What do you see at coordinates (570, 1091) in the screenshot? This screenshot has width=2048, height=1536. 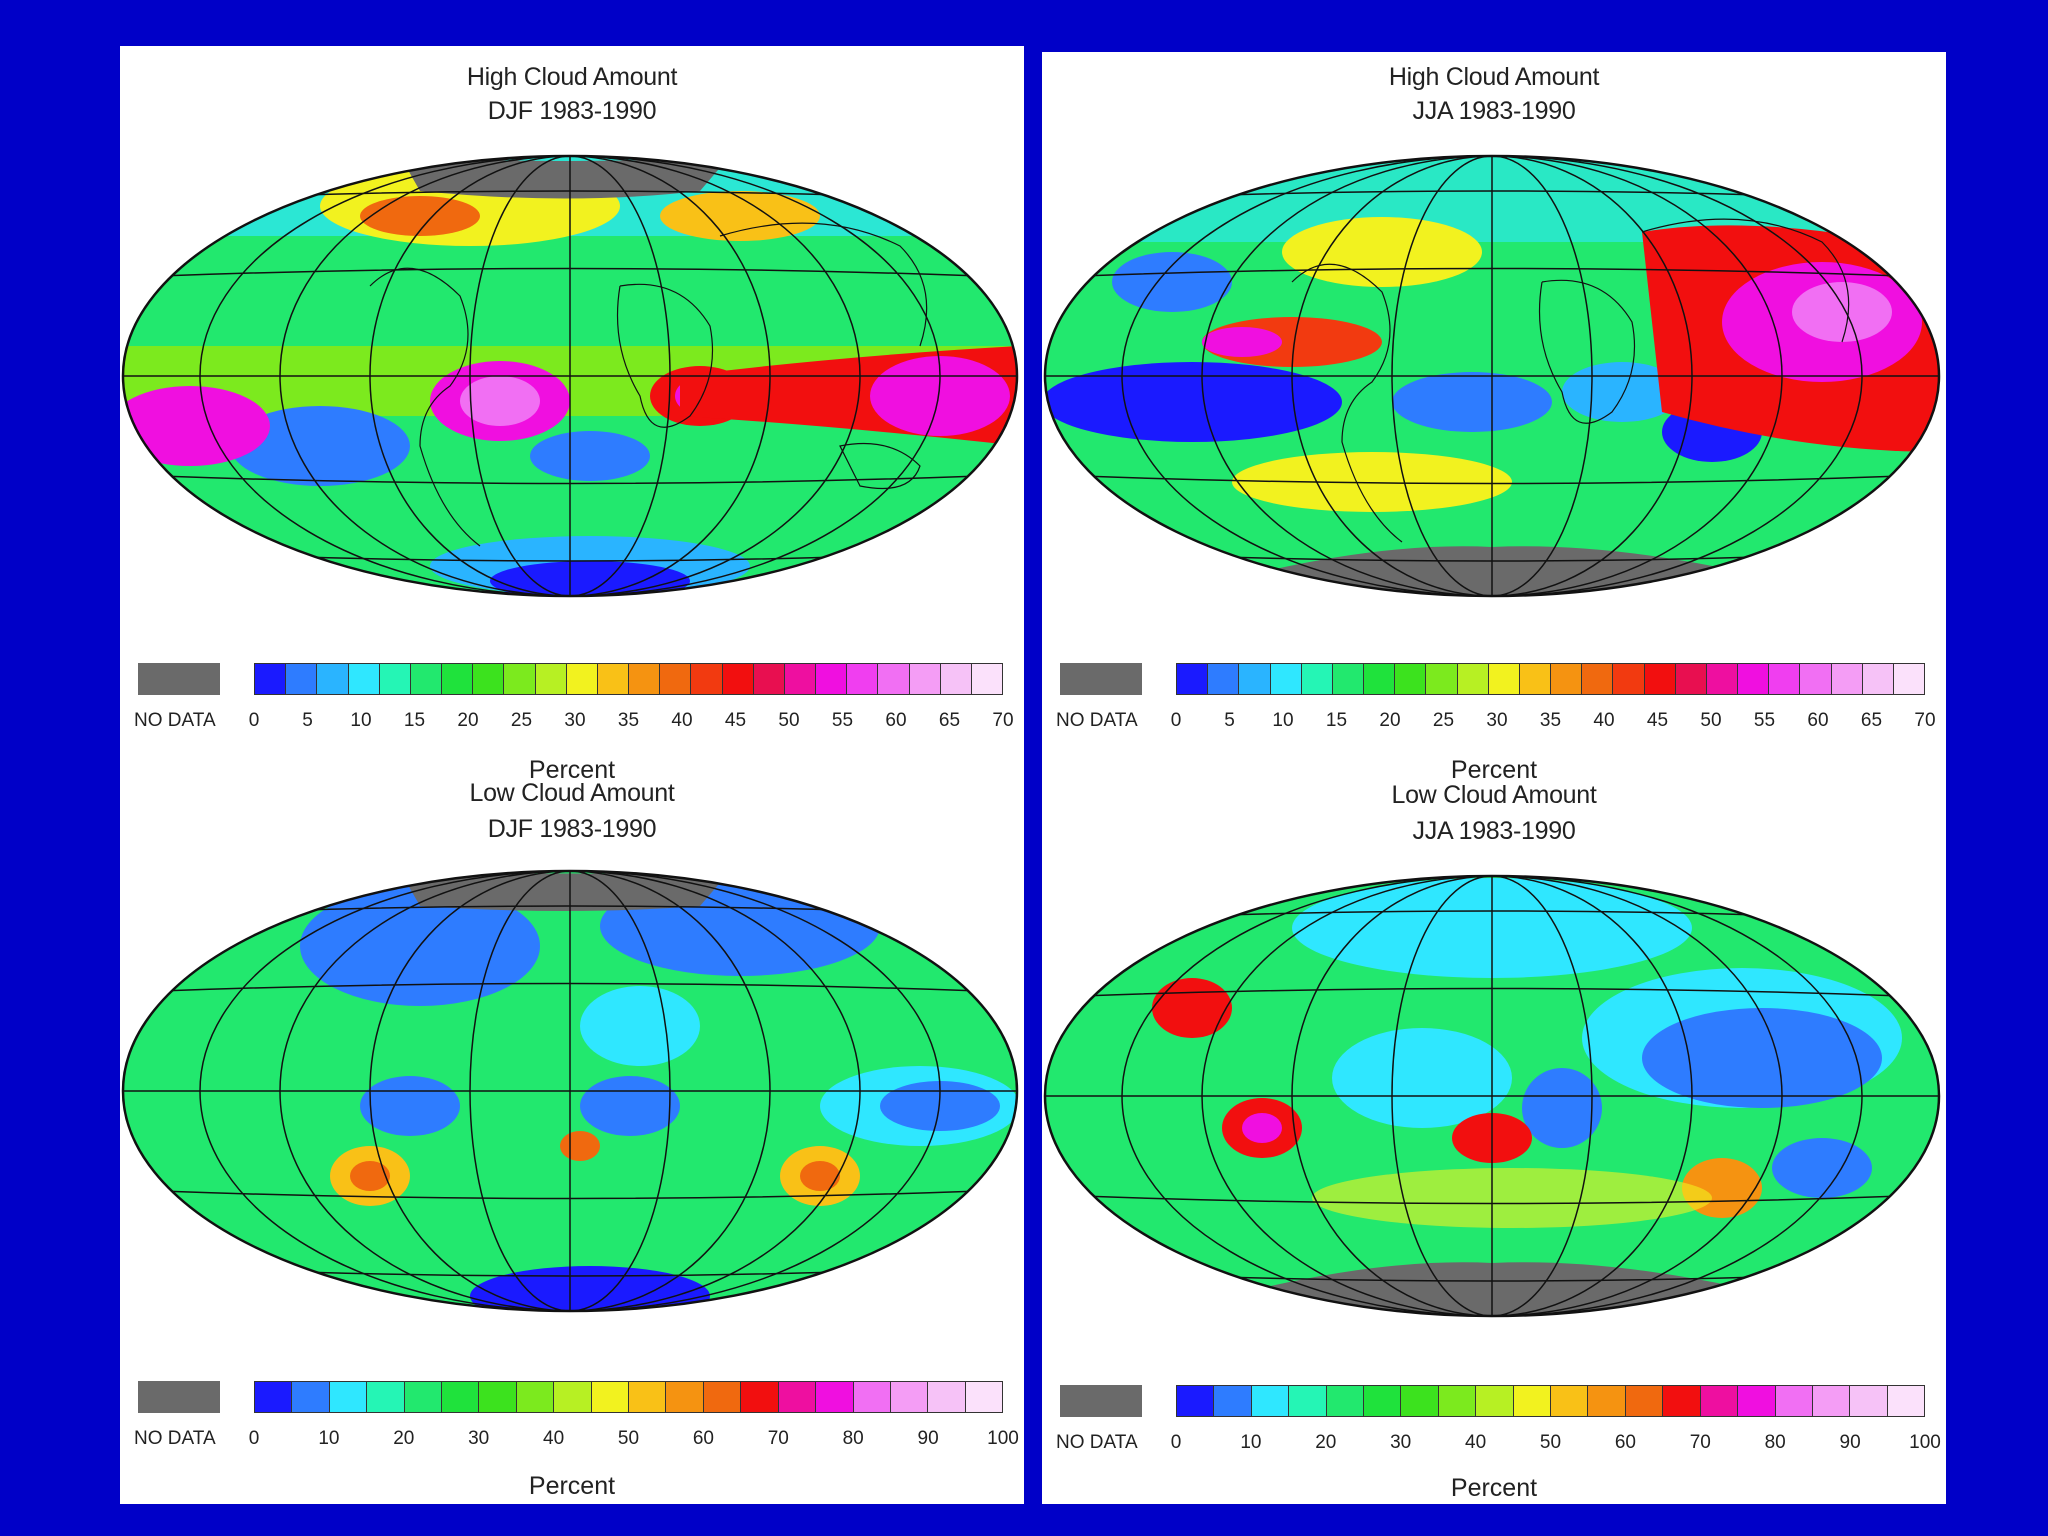 I see `world-map-low-djf` at bounding box center [570, 1091].